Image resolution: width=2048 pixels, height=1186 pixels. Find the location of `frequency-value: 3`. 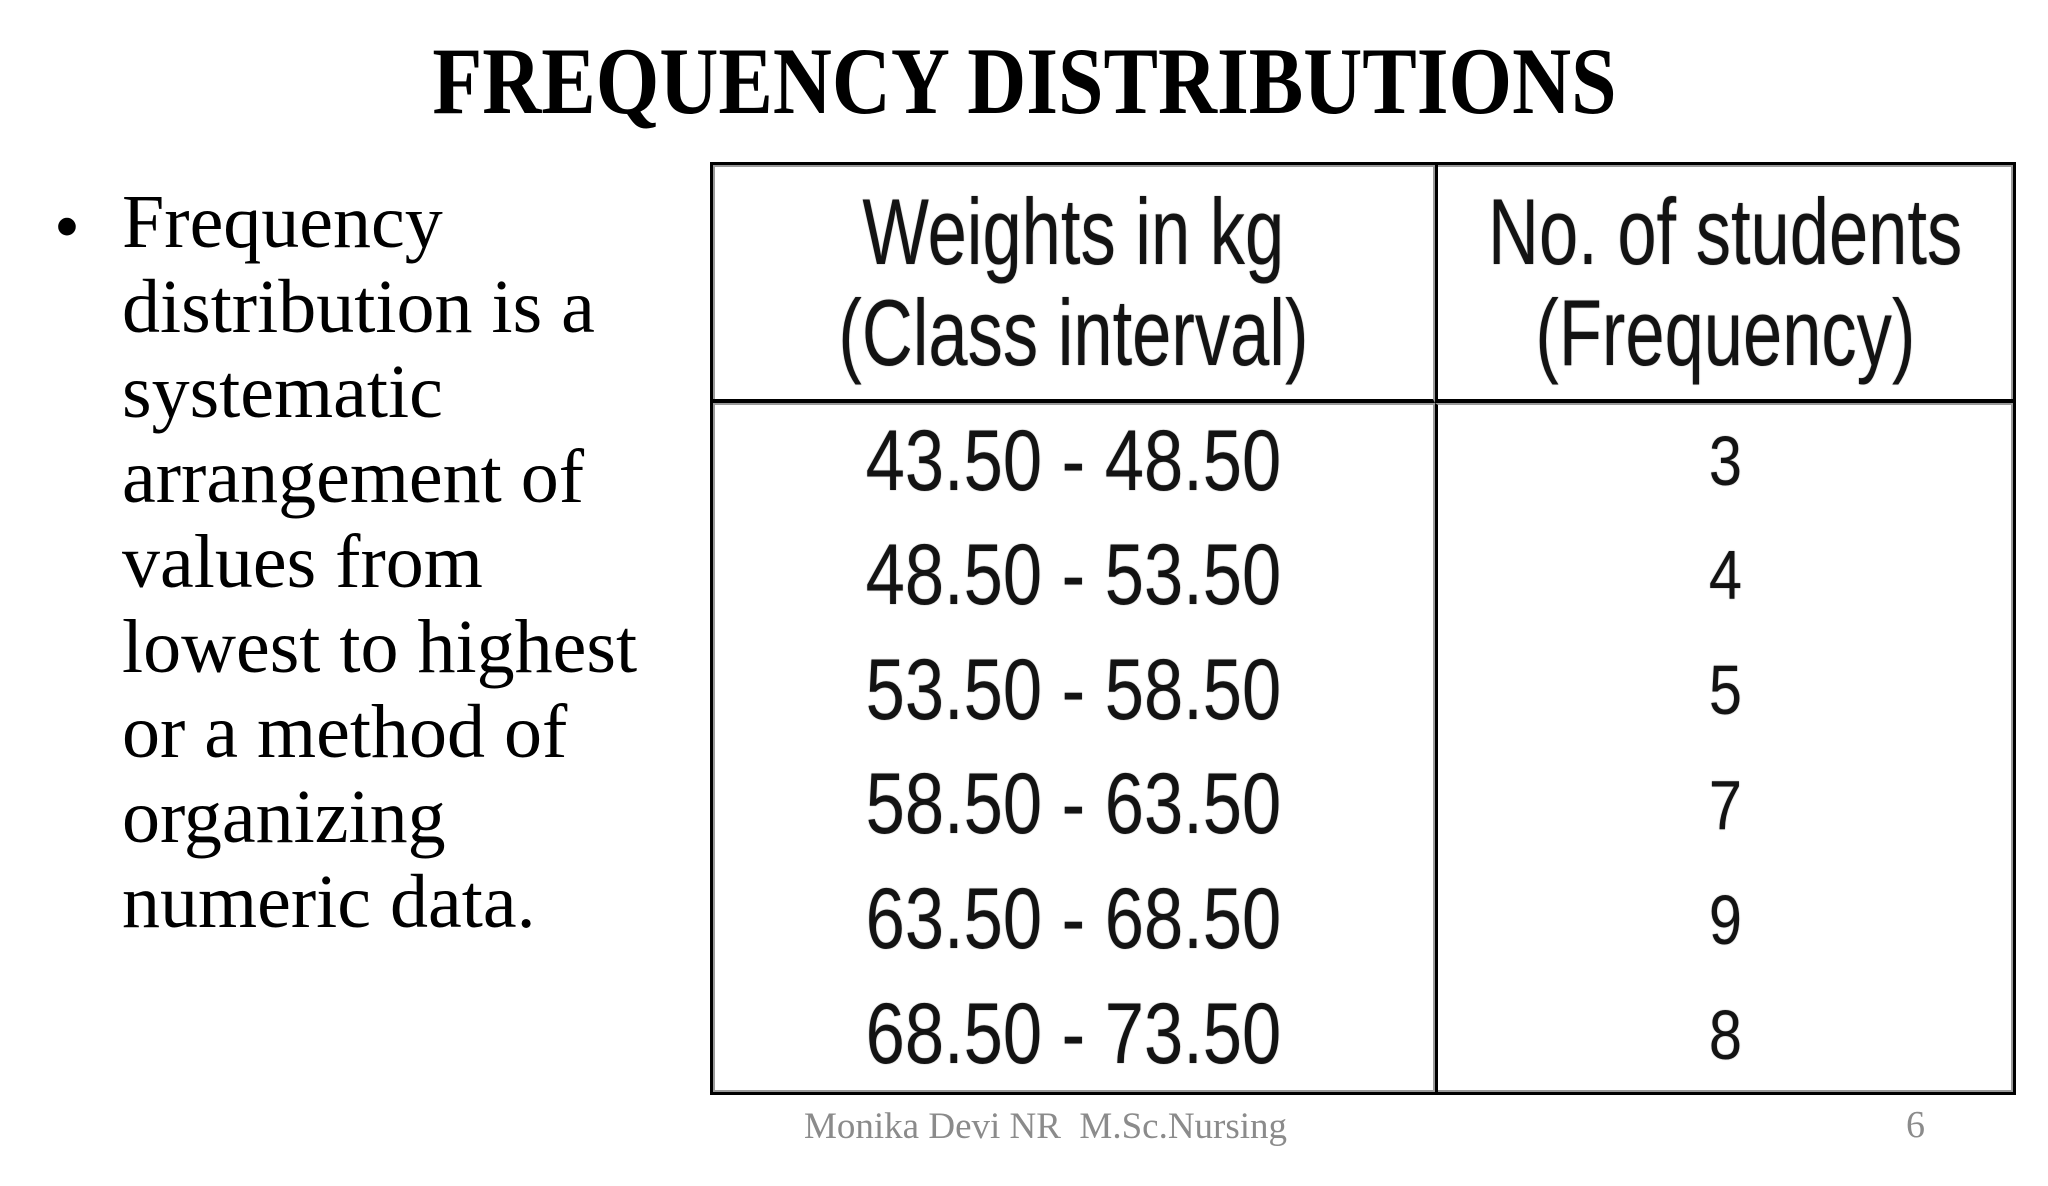

frequency-value: 3 is located at coordinates (1725, 461).